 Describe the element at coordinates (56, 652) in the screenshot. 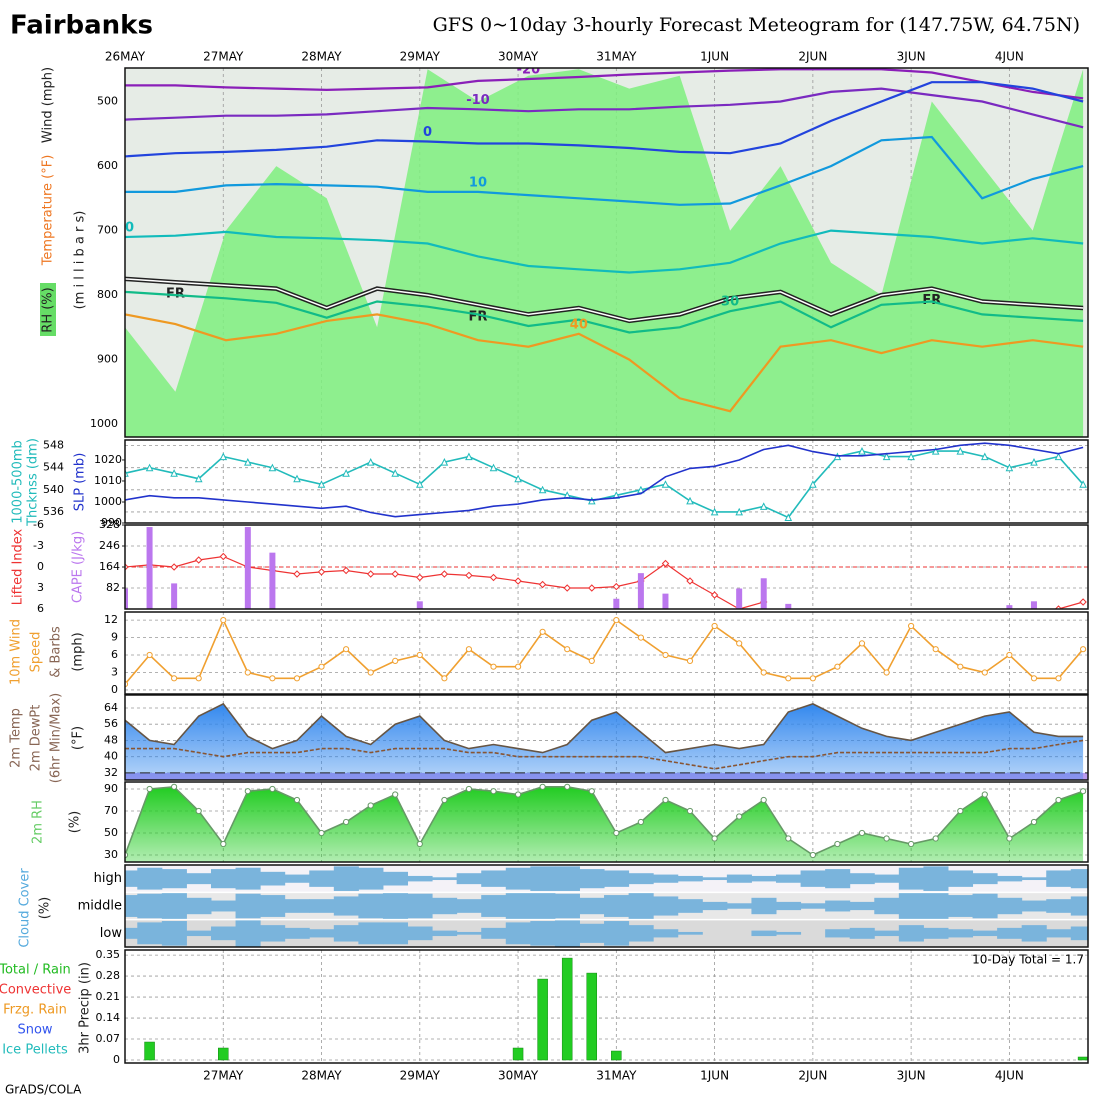

I see `axis-label: & Barbs` at that location.